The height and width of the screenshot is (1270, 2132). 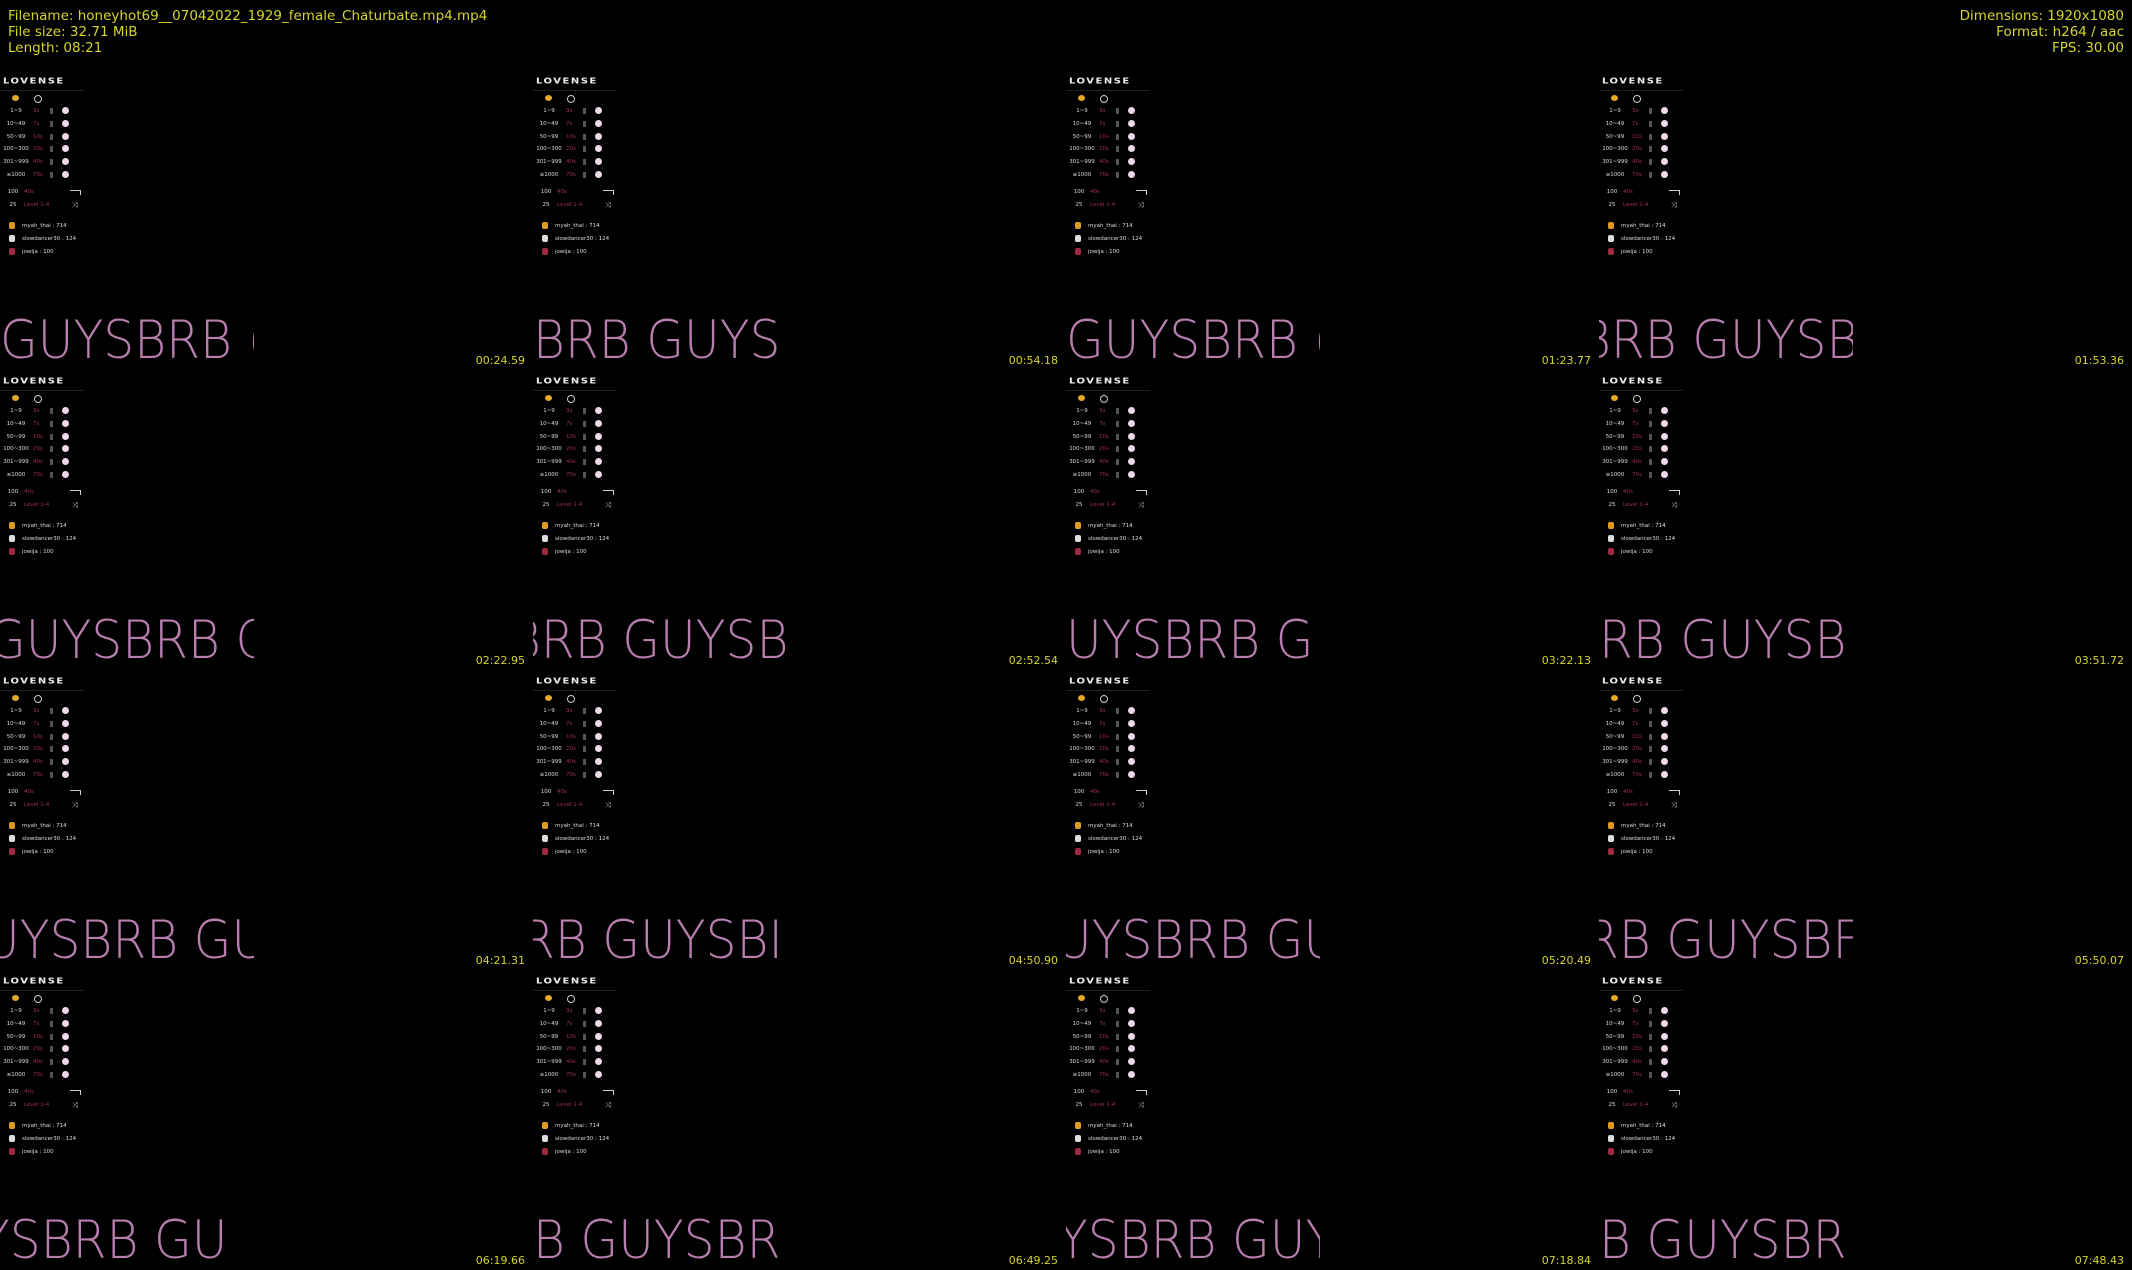 What do you see at coordinates (1109, 449) in the screenshot?
I see `level-row: 100~300 20s` at bounding box center [1109, 449].